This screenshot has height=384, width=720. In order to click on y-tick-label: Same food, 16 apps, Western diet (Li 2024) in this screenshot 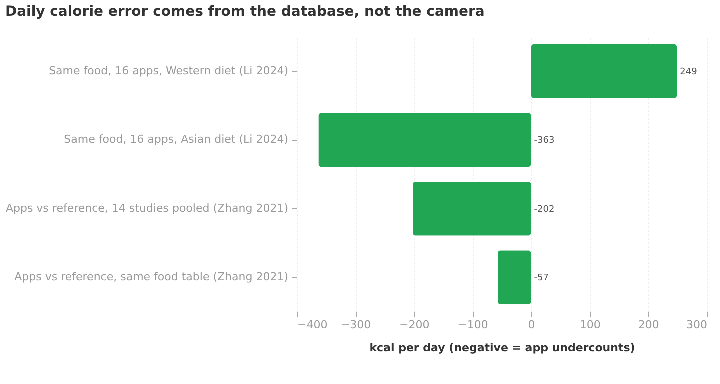, I will do `click(168, 71)`.